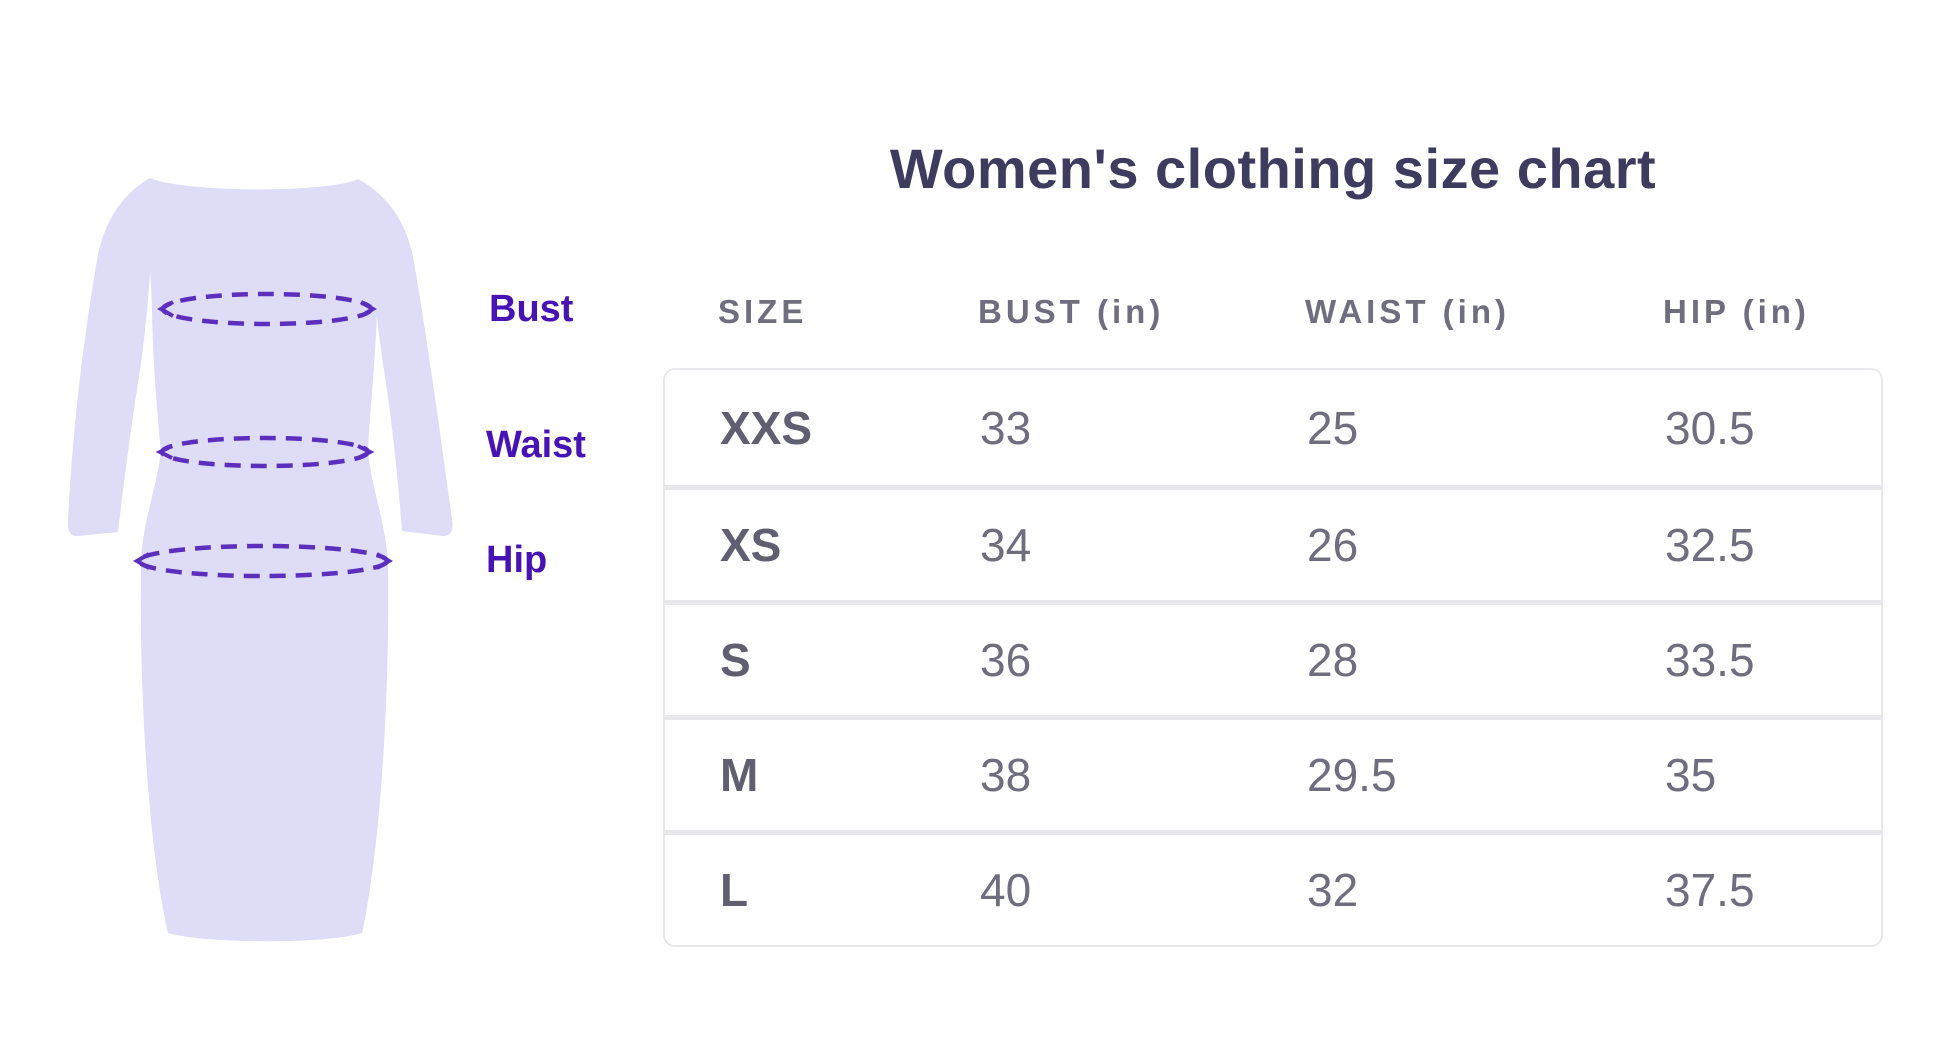  What do you see at coordinates (763, 311) in the screenshot?
I see `column-header-size: SIZE` at bounding box center [763, 311].